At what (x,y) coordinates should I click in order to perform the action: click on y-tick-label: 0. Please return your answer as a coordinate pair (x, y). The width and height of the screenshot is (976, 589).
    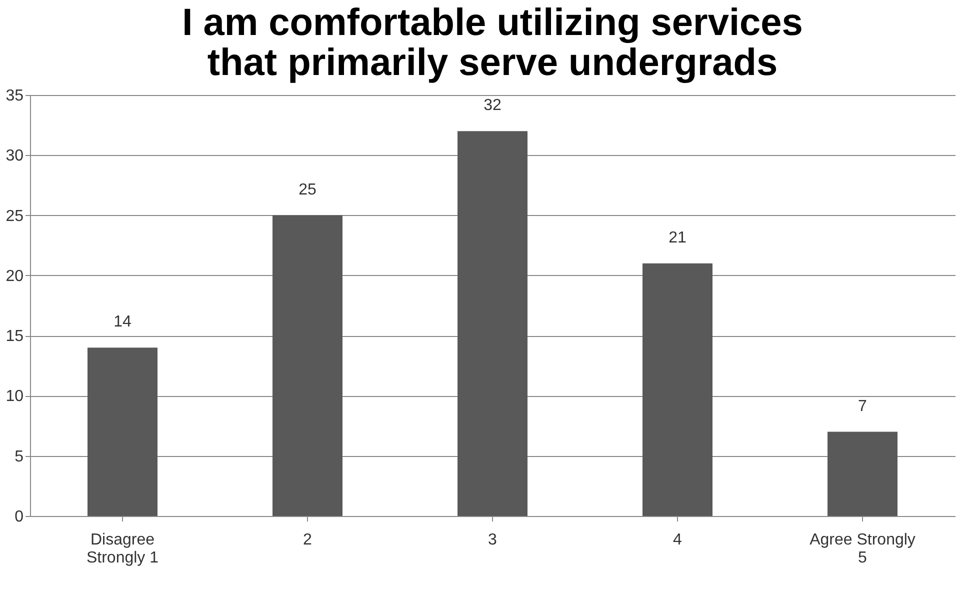
    Looking at the image, I should click on (19, 517).